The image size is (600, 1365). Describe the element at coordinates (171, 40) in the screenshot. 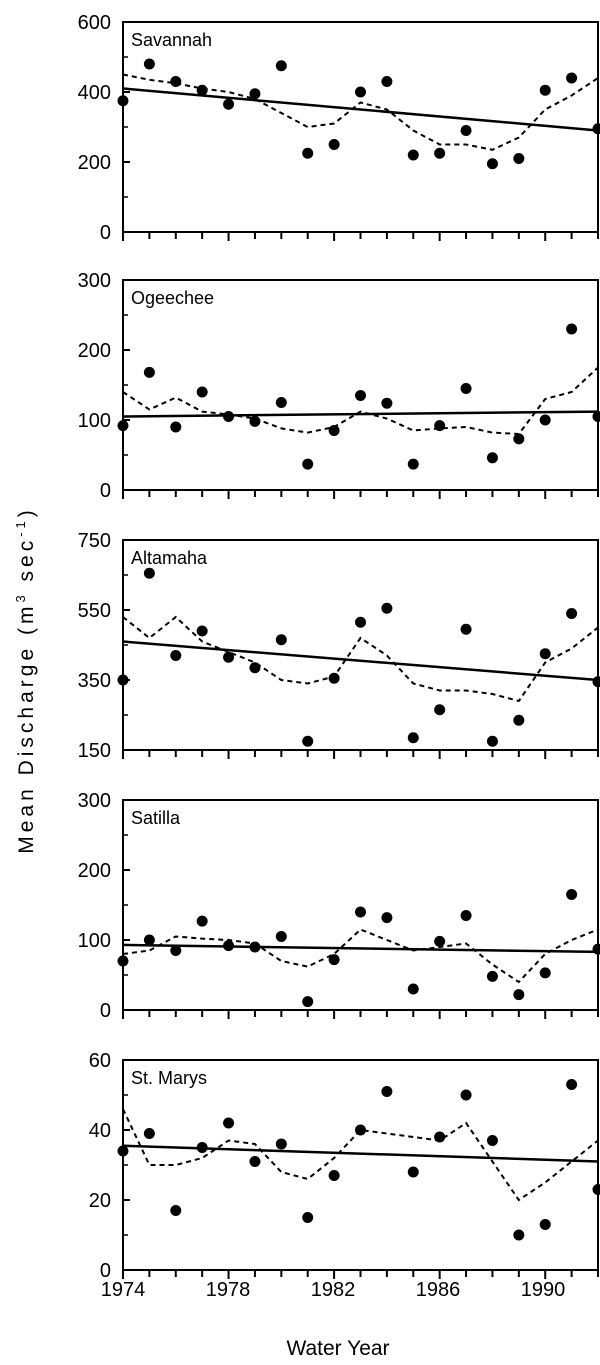

I see `panel-title: Savannah` at that location.